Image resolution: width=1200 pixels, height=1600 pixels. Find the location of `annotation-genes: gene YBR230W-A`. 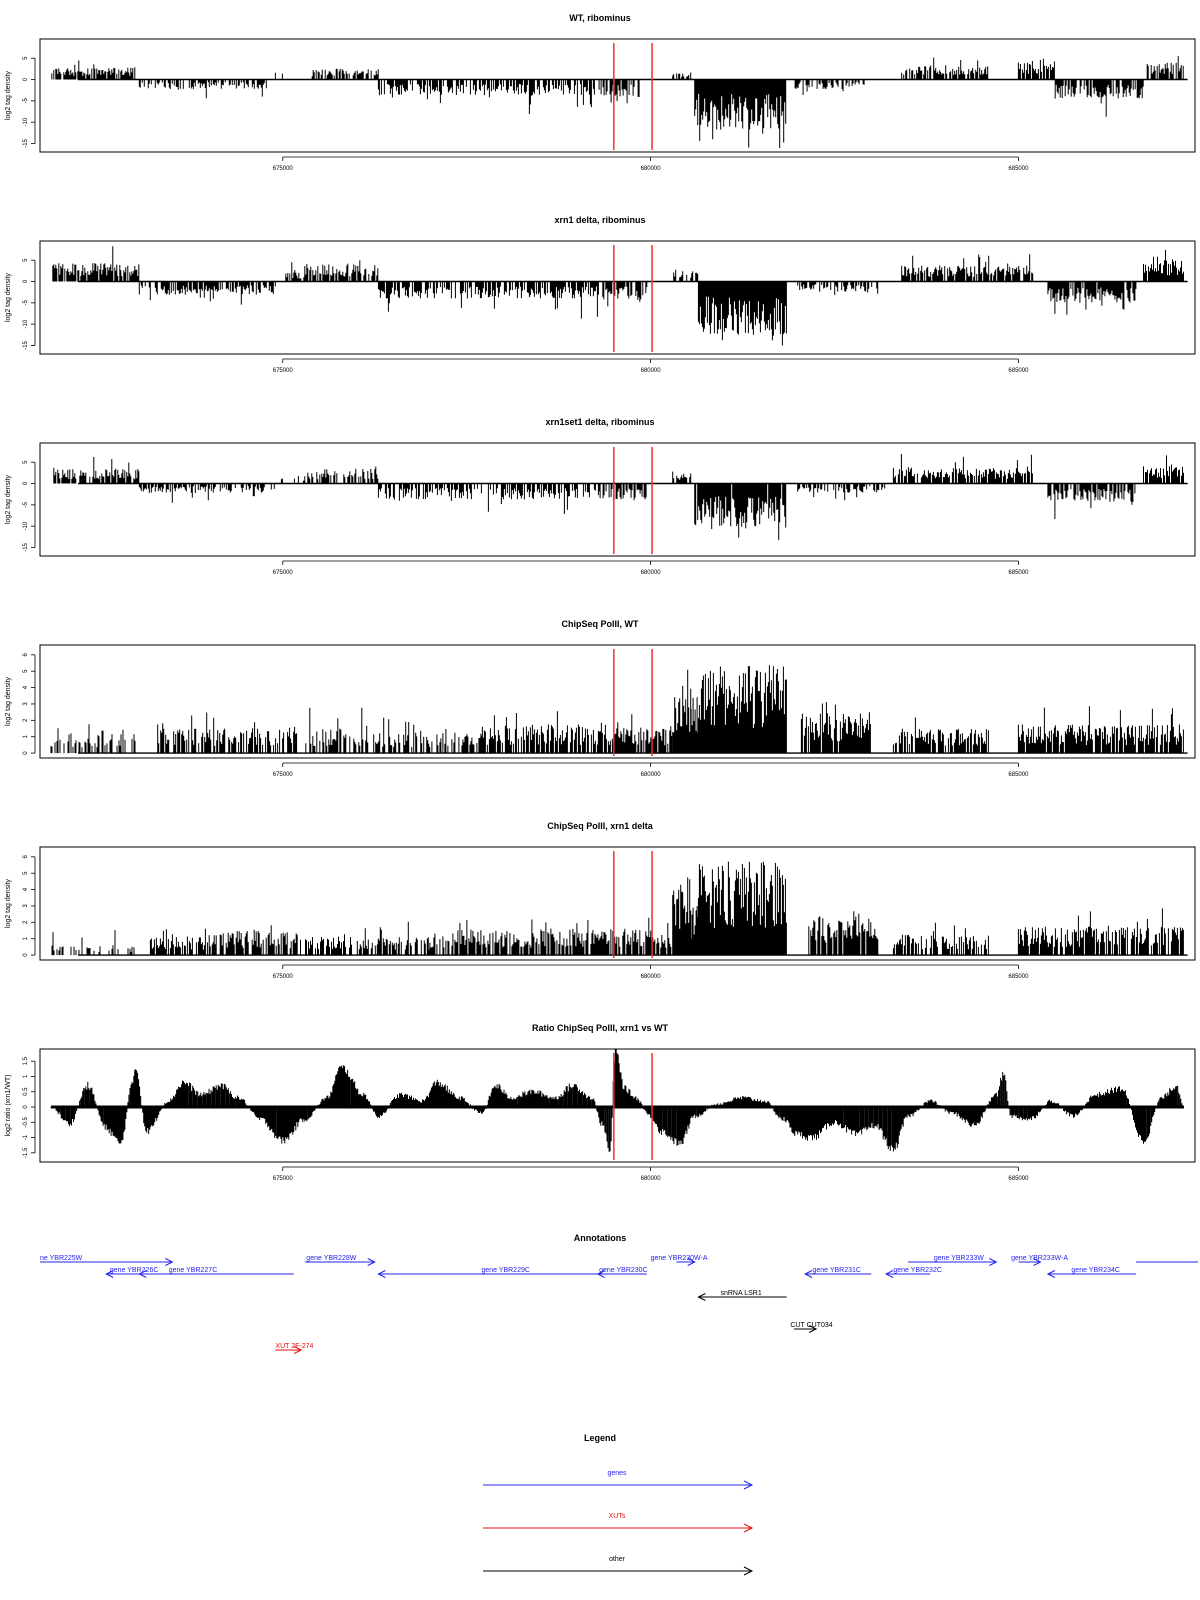

annotation-genes: gene YBR230W-A is located at coordinates (679, 1260).